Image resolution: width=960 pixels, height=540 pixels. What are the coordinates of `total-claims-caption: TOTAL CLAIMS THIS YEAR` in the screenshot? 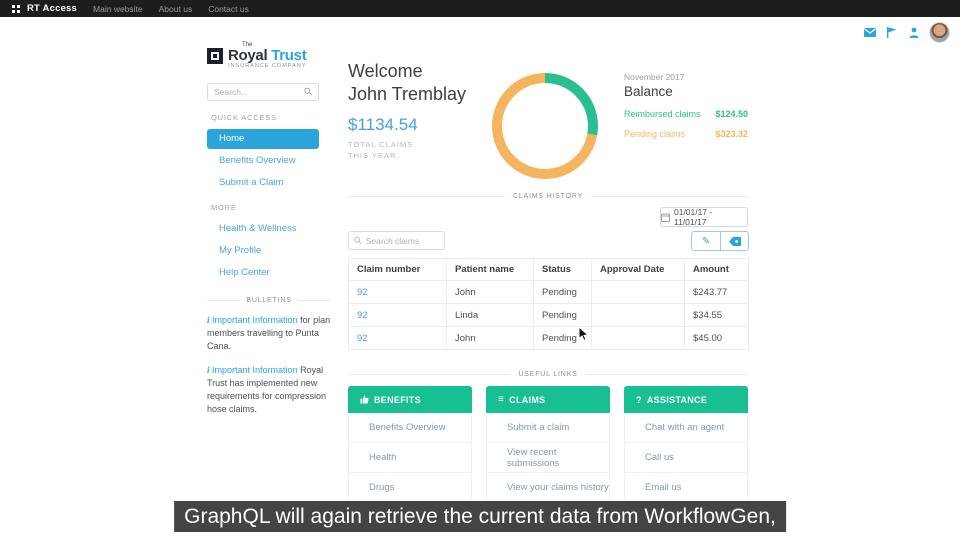 It's located at (381, 150).